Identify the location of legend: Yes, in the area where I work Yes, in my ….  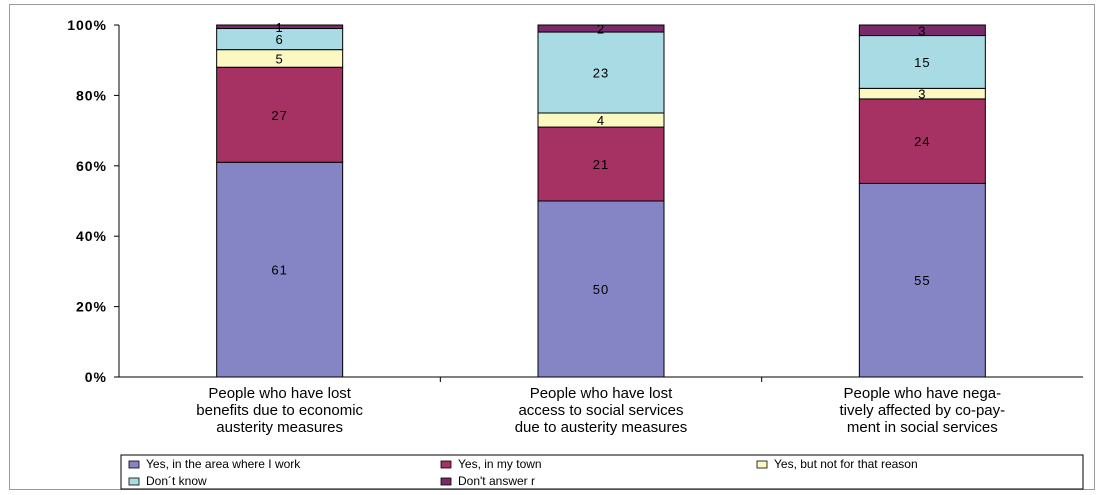
(602, 472).